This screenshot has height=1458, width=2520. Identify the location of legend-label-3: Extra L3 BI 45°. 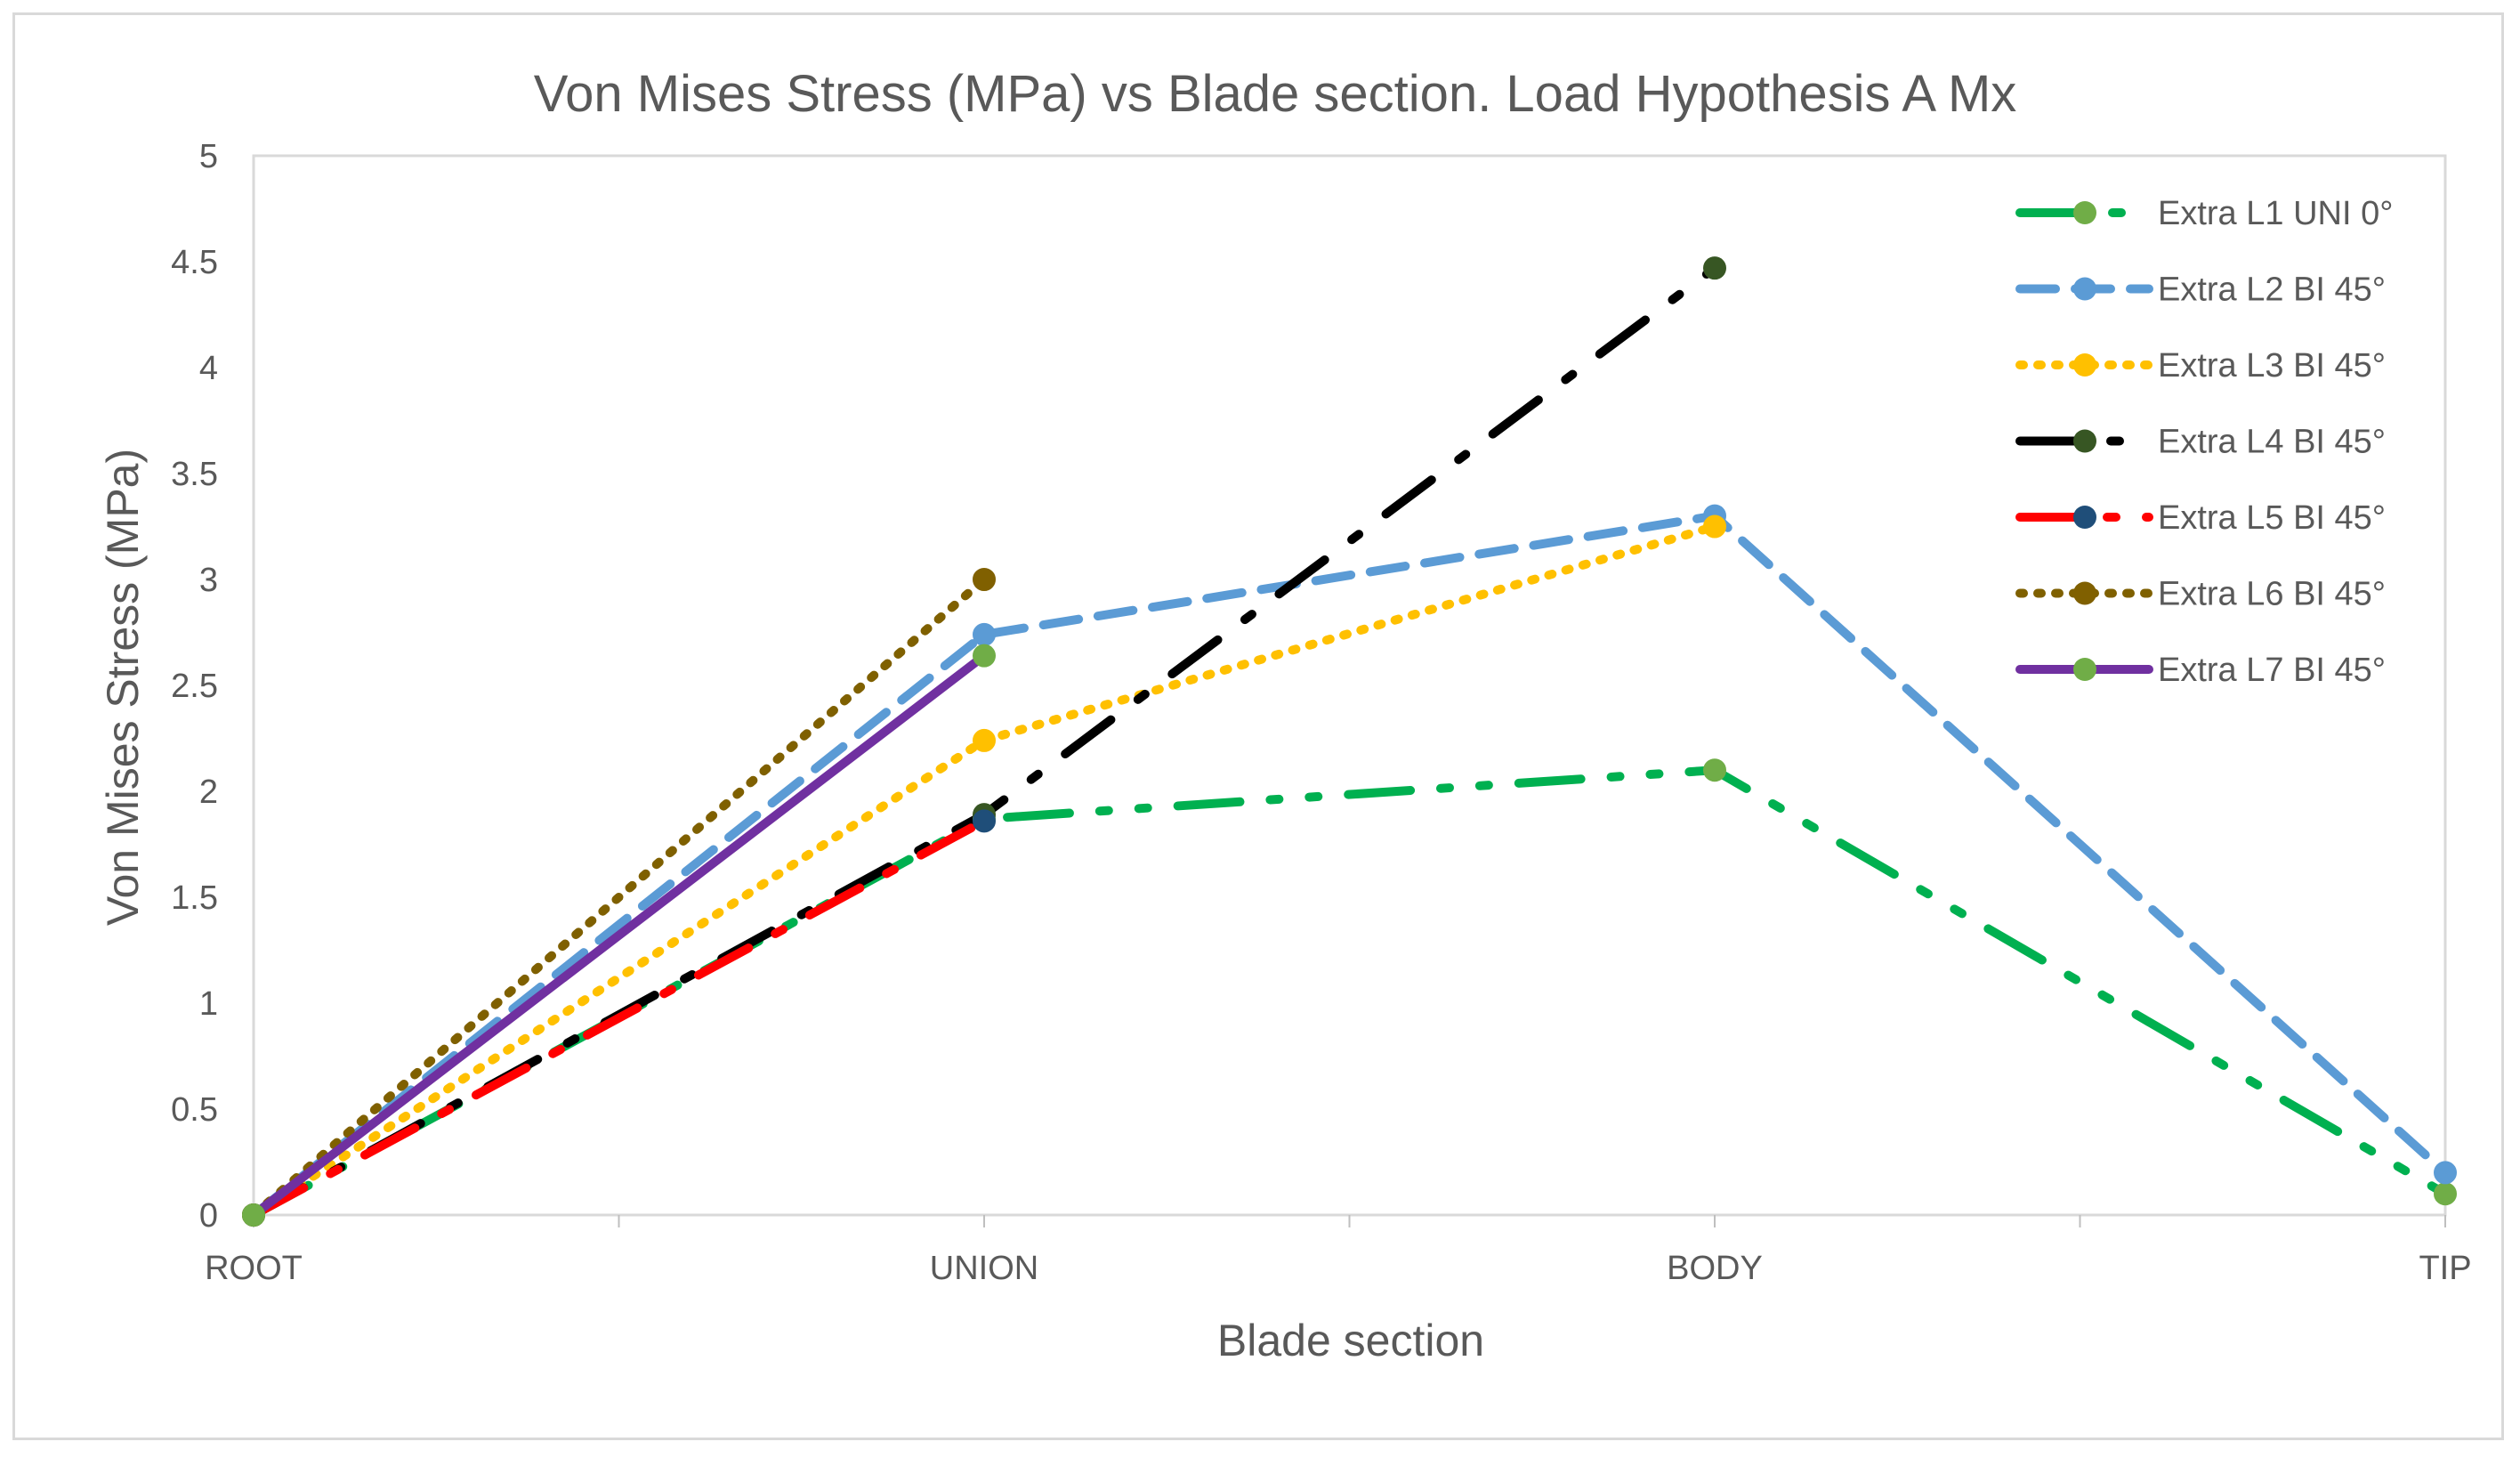
(2272, 366).